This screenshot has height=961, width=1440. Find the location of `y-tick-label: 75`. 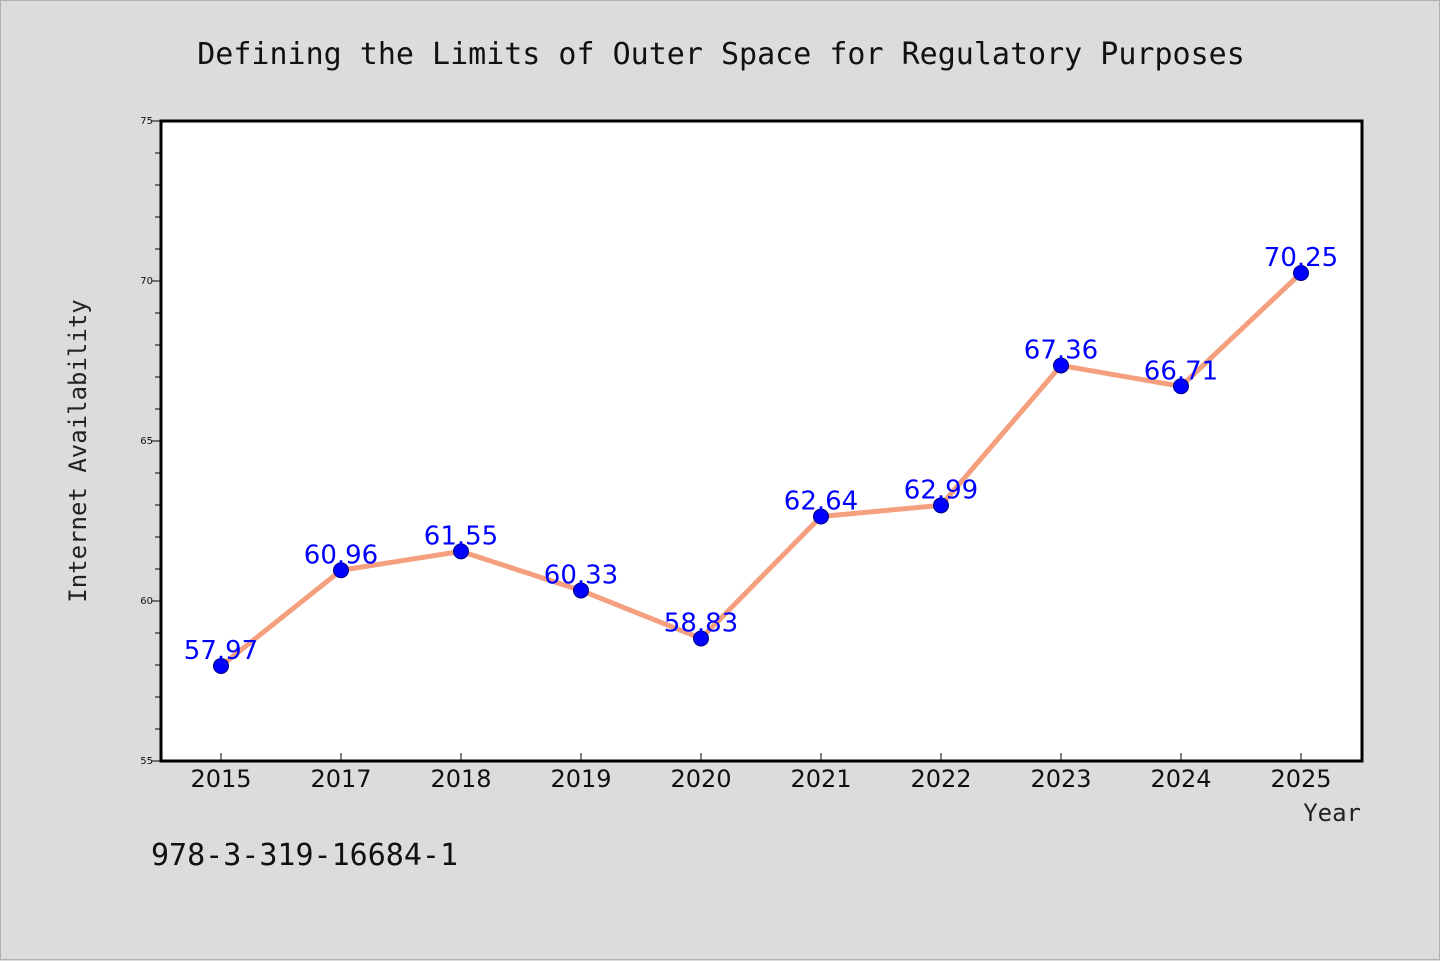

y-tick-label: 75 is located at coordinates (146, 121).